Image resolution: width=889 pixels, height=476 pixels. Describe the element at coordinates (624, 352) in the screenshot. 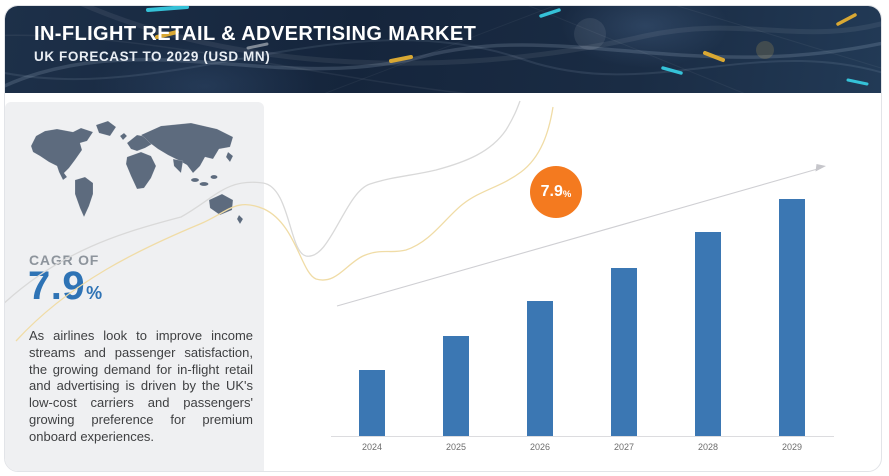

I see `bar-2027` at that location.